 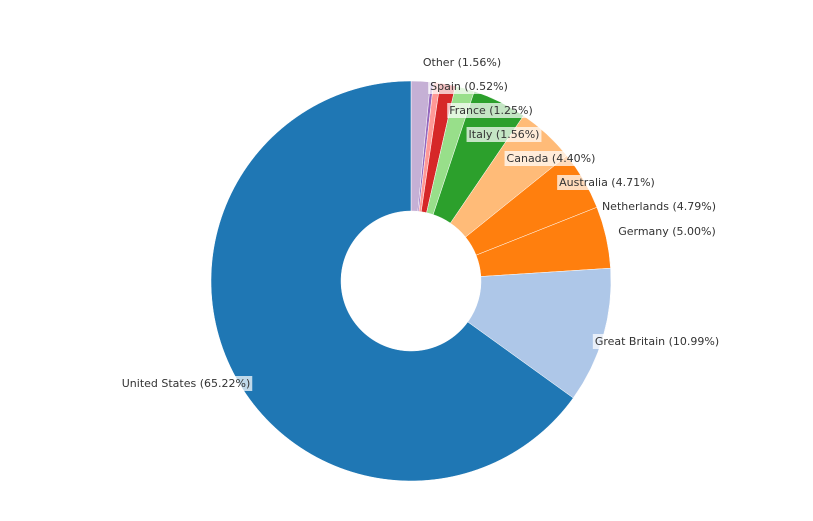 I want to click on pie-label-group-italy: Italy (1.56%), so click(x=504, y=134).